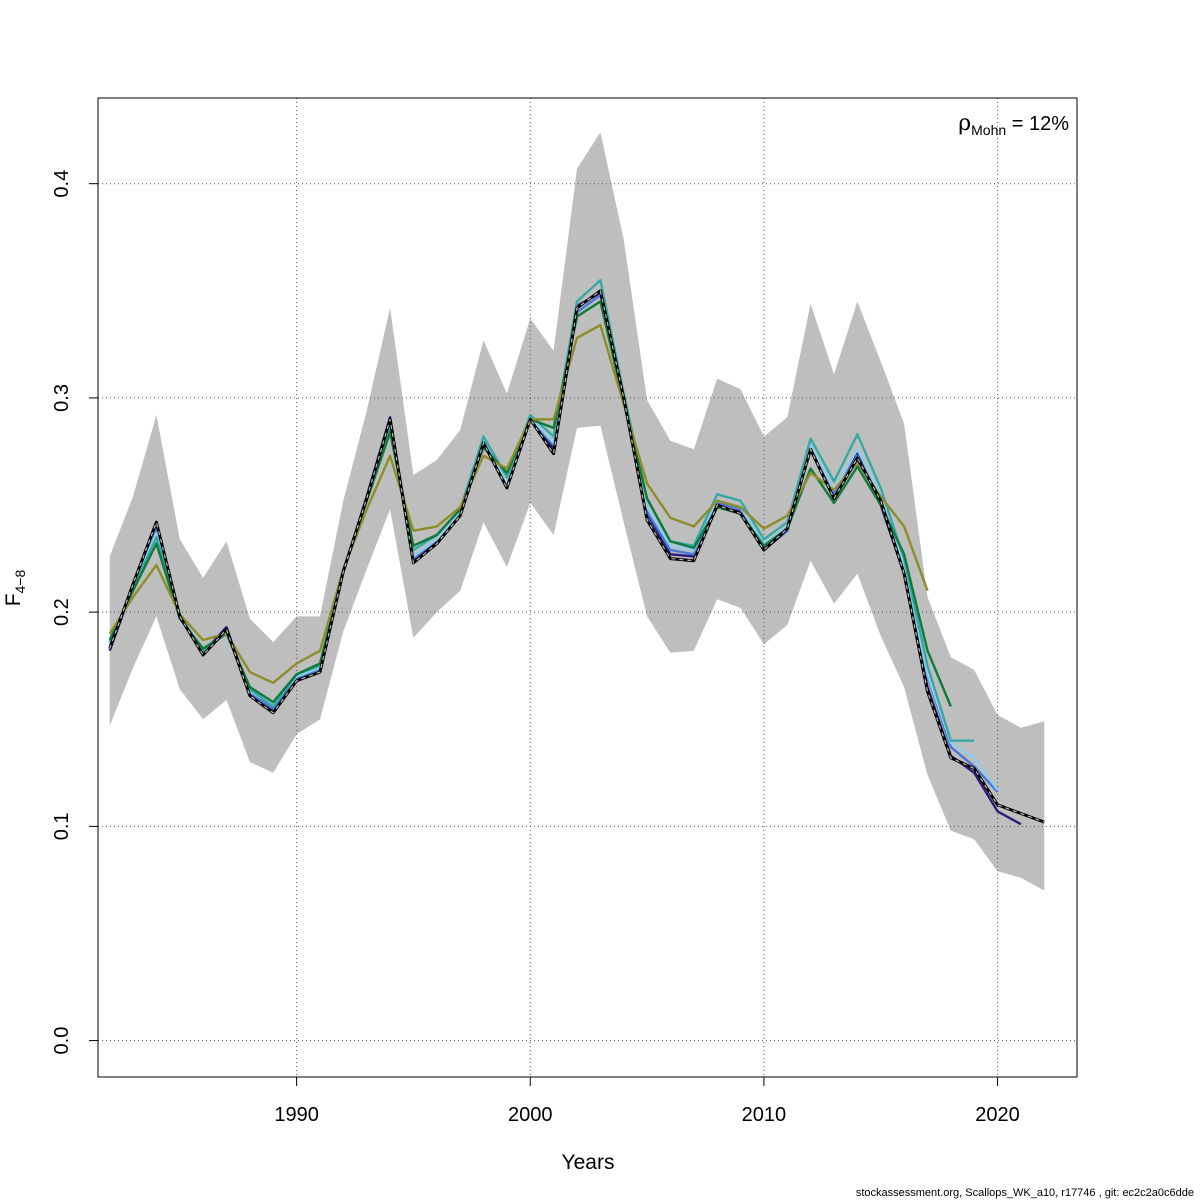  I want to click on x-tick-label: 1990, so click(296, 1115).